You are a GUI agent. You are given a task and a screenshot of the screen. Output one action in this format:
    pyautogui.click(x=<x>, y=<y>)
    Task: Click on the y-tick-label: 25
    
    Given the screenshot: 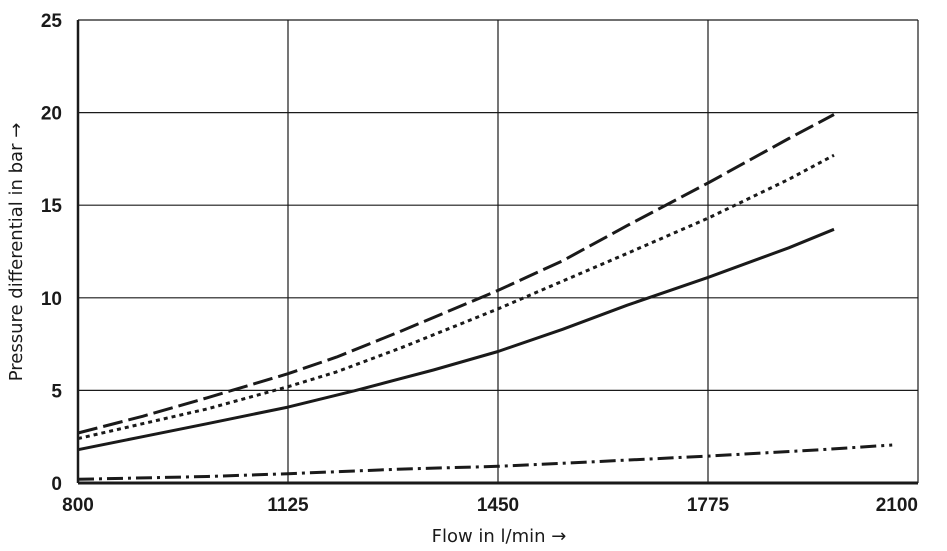 What is the action you would take?
    pyautogui.click(x=52, y=21)
    